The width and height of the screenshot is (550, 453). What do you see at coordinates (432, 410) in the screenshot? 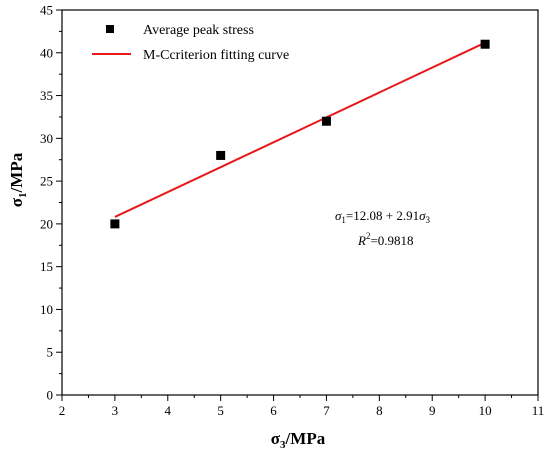
I see `x-tick-label: 9` at bounding box center [432, 410].